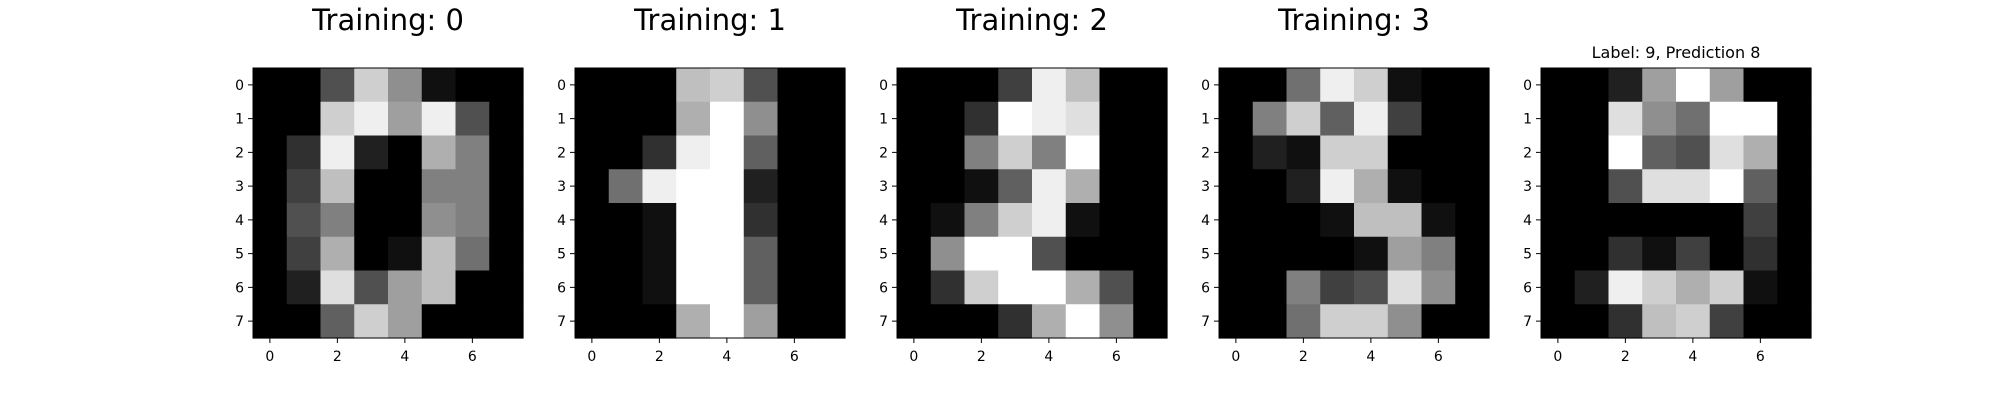  I want to click on panel-title: Training: 1, so click(709, 20).